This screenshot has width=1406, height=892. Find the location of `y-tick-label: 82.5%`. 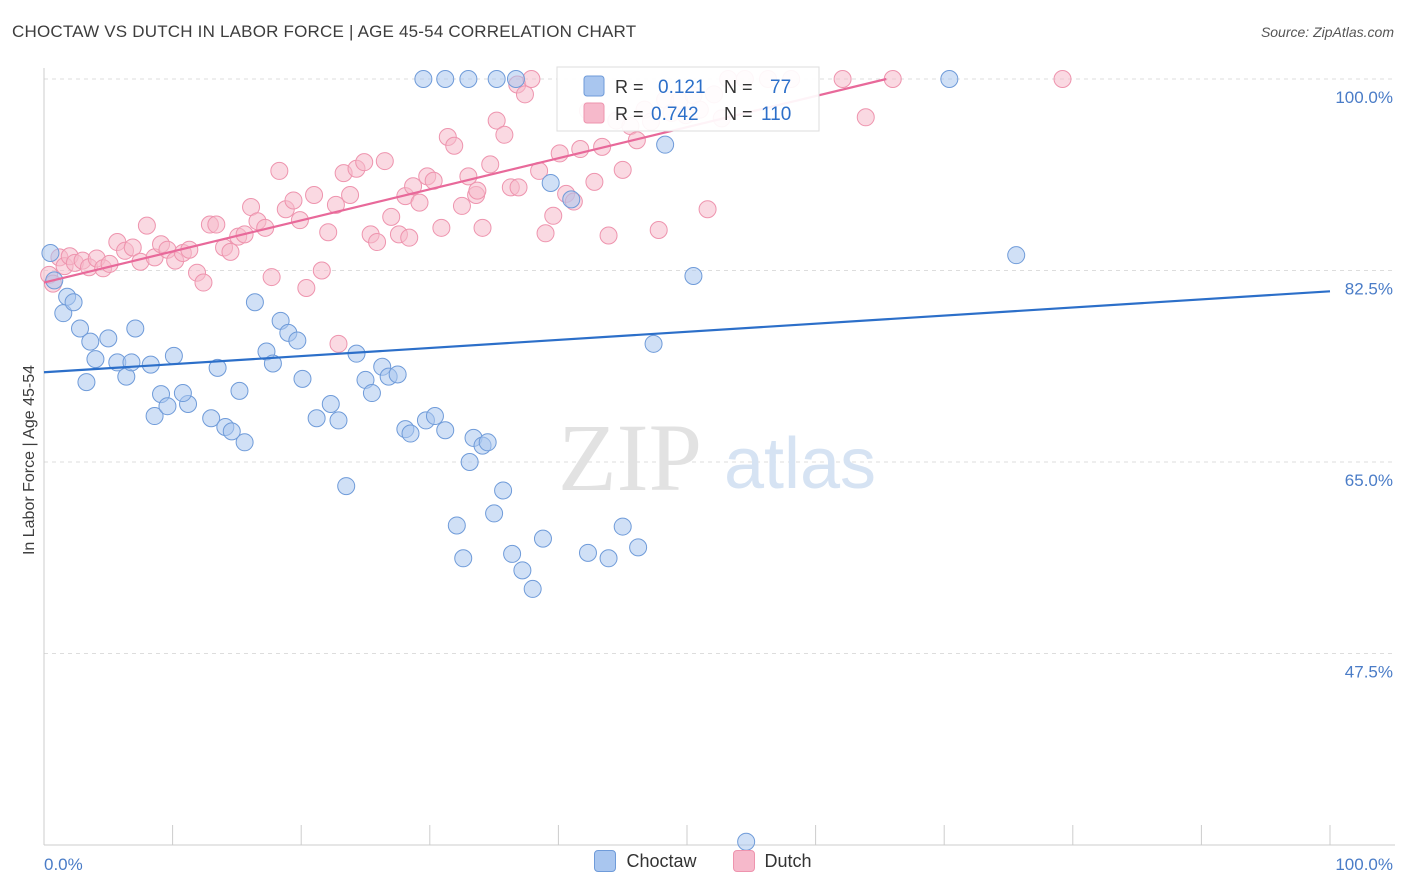

y-tick-label: 82.5% is located at coordinates (1369, 289).